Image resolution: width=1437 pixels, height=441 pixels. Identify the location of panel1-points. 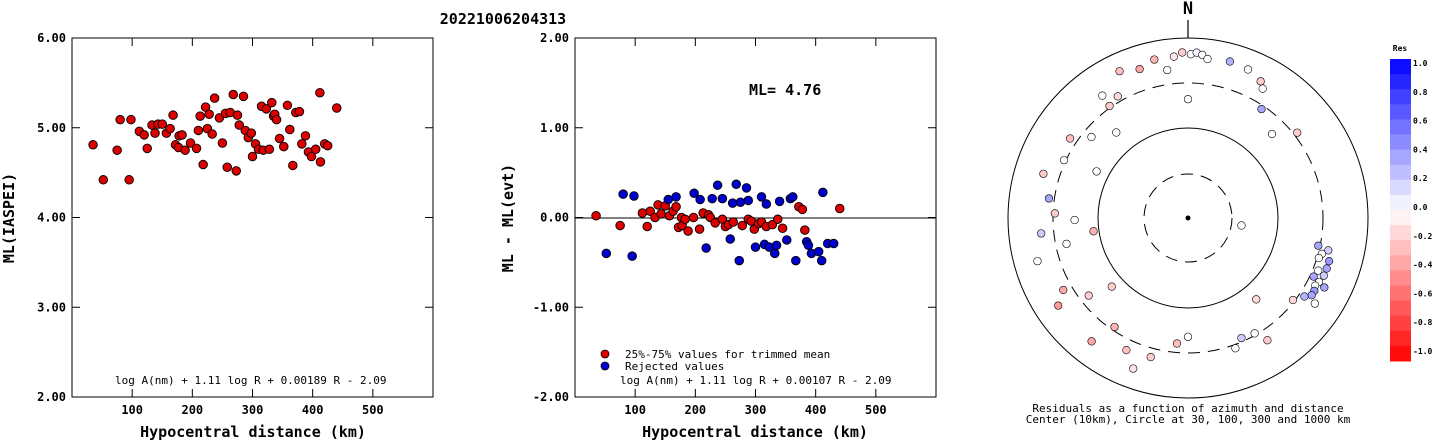
(215, 136).